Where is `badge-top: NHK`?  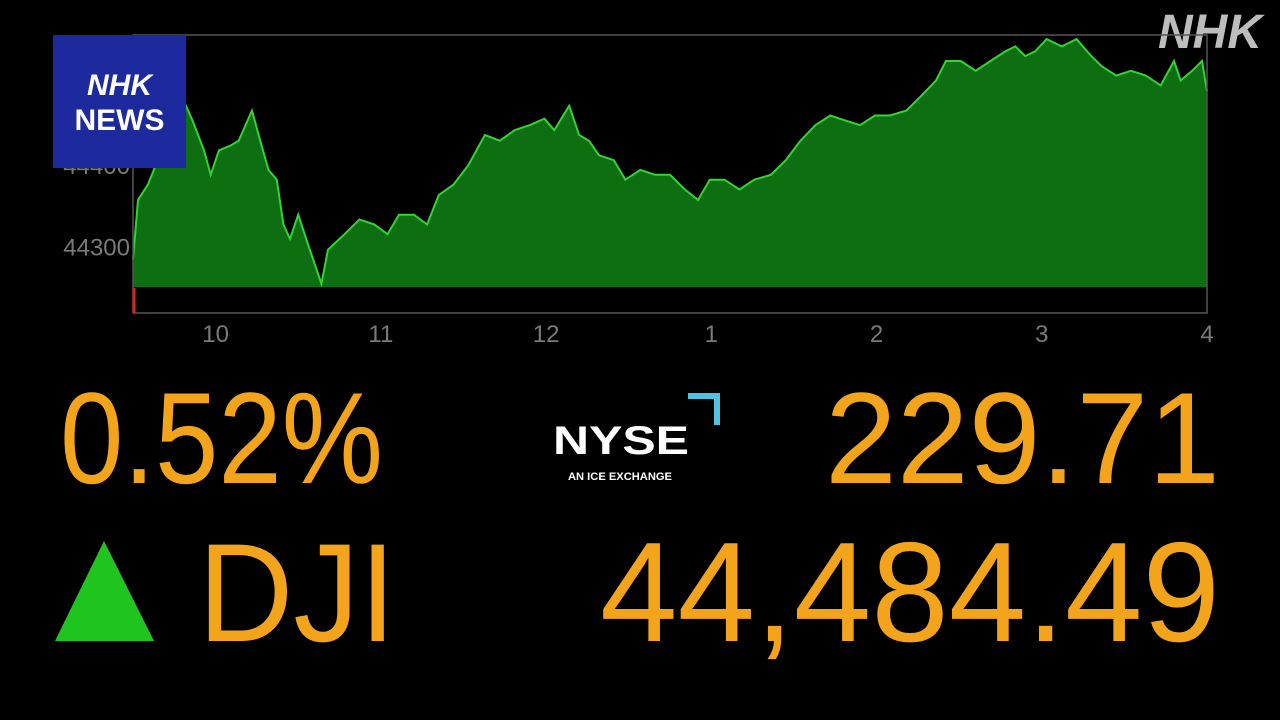 badge-top: NHK is located at coordinates (120, 85).